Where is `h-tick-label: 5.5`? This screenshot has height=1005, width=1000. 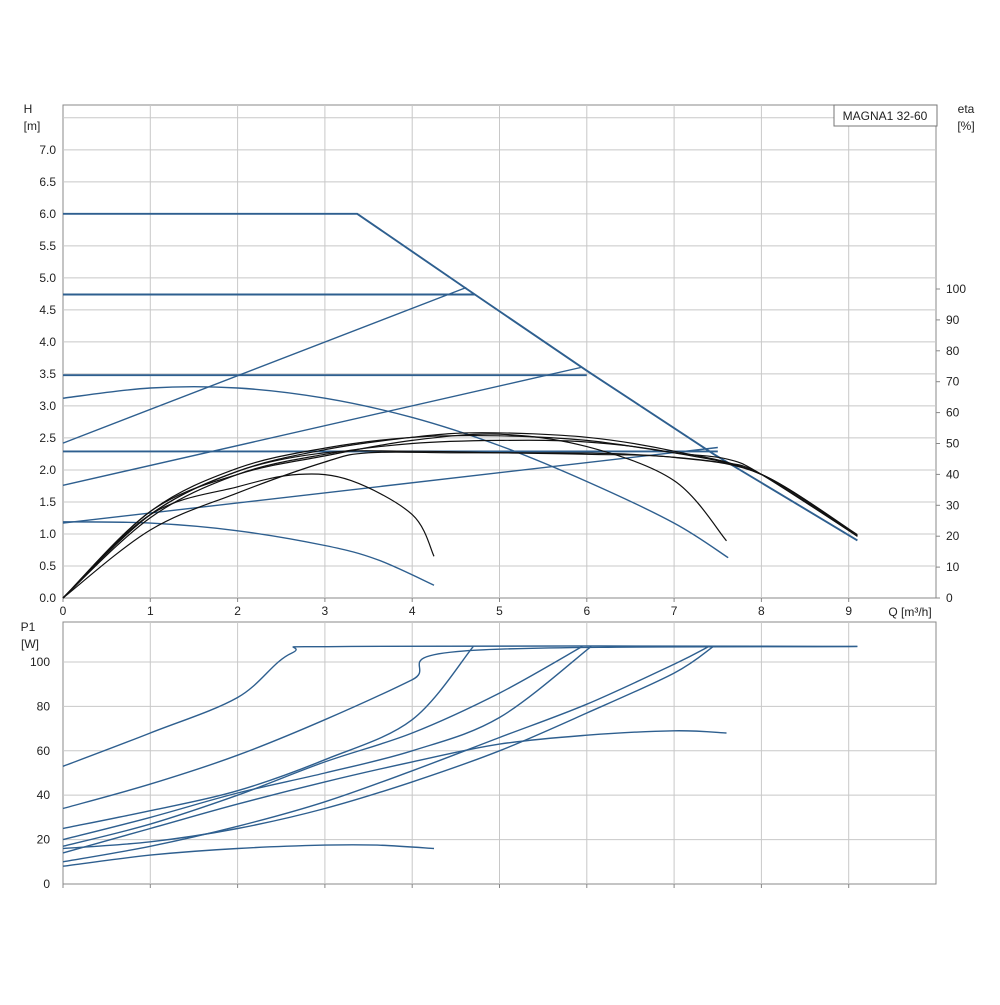
h-tick-label: 5.5 is located at coordinates (47, 246).